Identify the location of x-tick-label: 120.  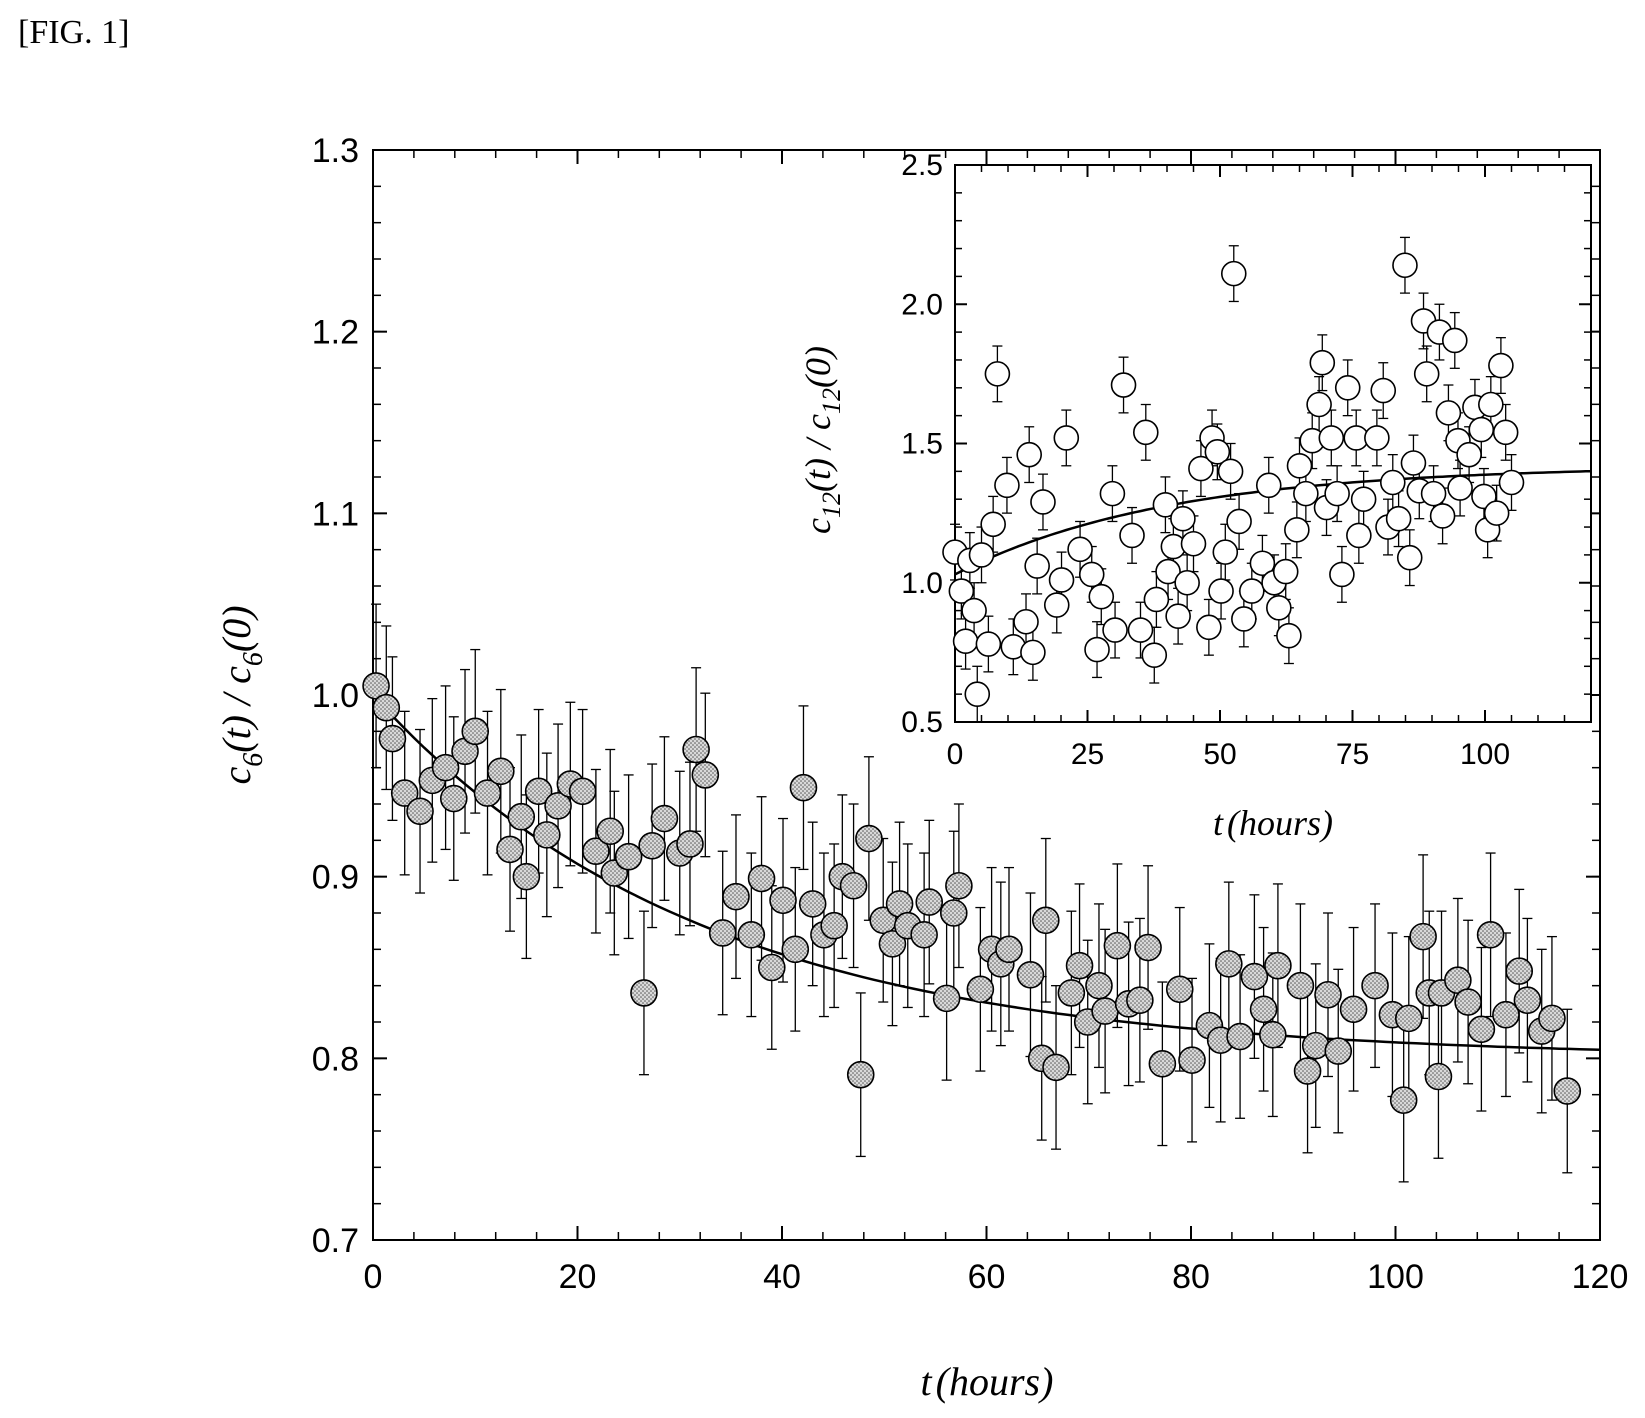
(1600, 1277).